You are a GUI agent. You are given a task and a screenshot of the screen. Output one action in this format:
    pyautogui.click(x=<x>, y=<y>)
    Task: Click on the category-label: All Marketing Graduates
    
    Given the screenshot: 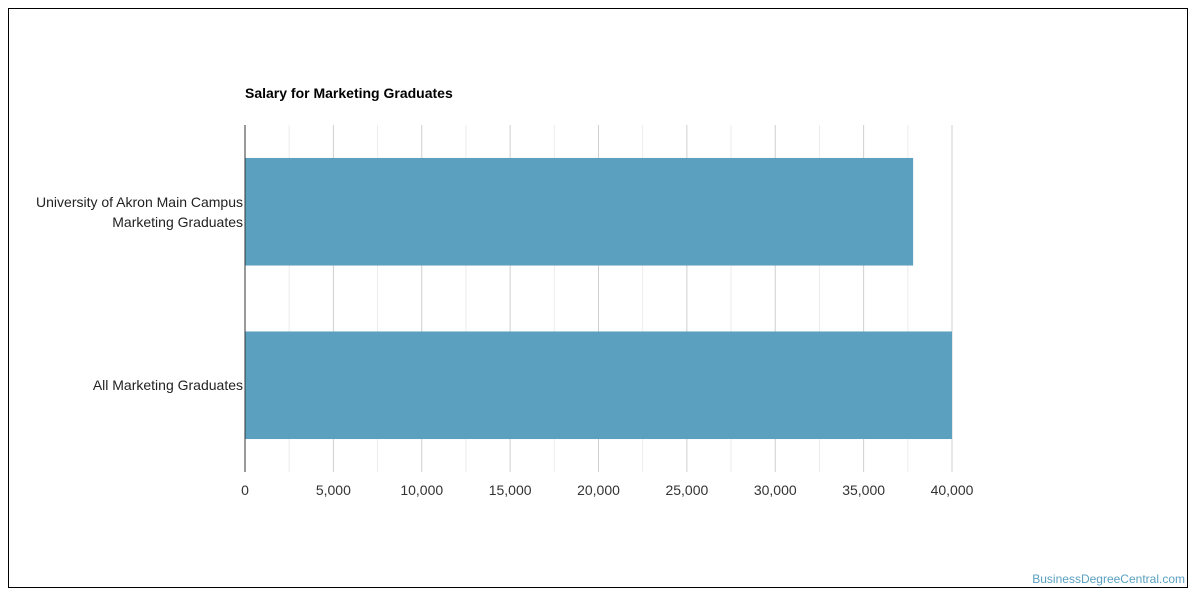 What is the action you would take?
    pyautogui.click(x=167, y=385)
    